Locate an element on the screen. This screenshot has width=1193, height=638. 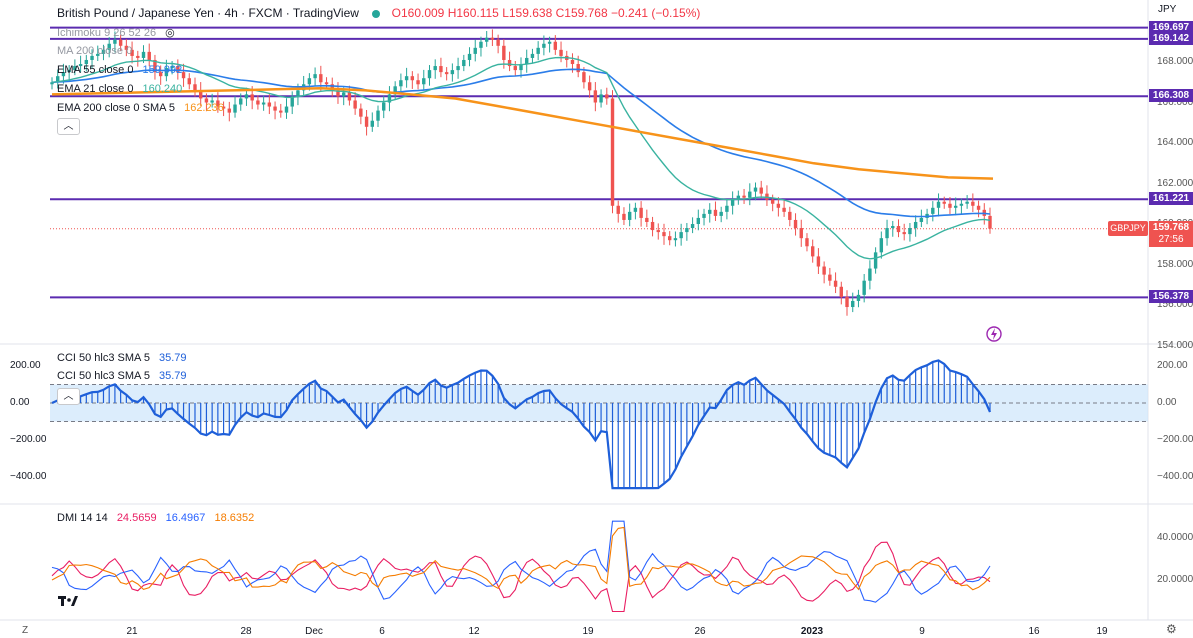
level-label: 166.308 is located at coordinates (1171, 96).